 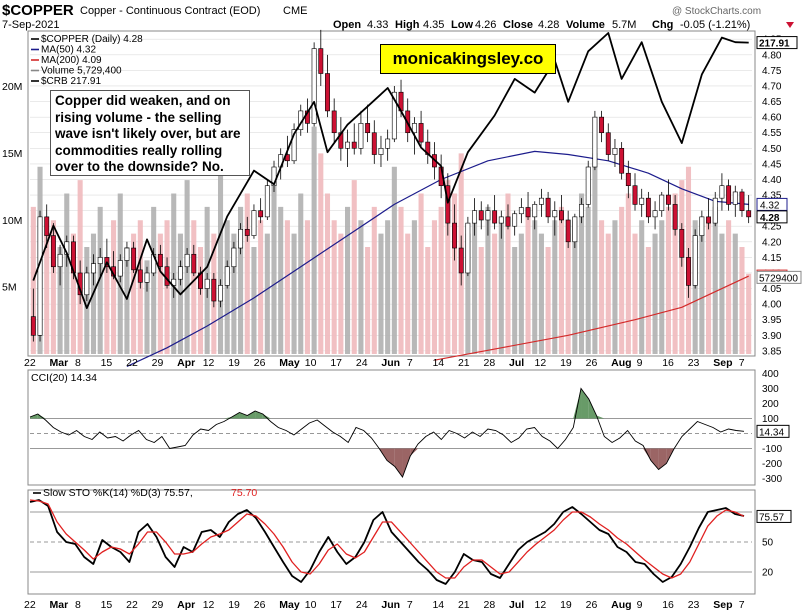 I want to click on volume-value: 5.7M, so click(x=624, y=25).